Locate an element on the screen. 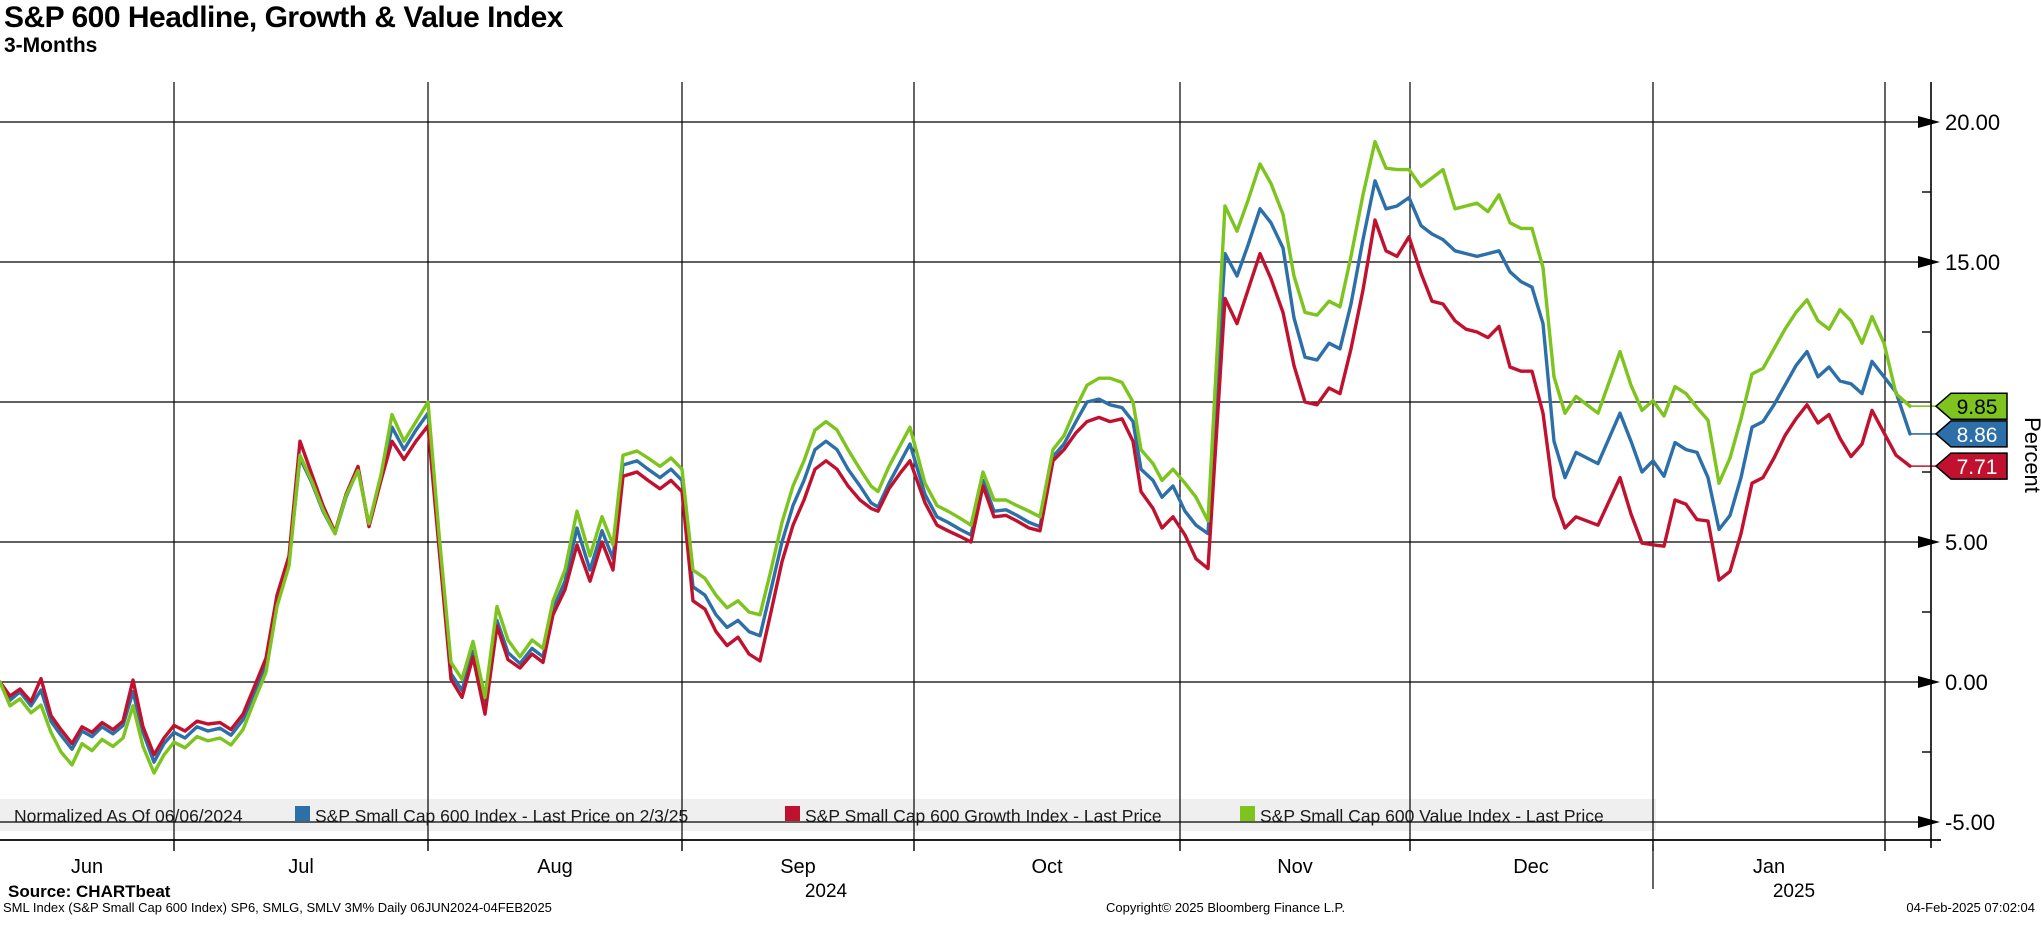  x-year-label: 2024 is located at coordinates (826, 891).